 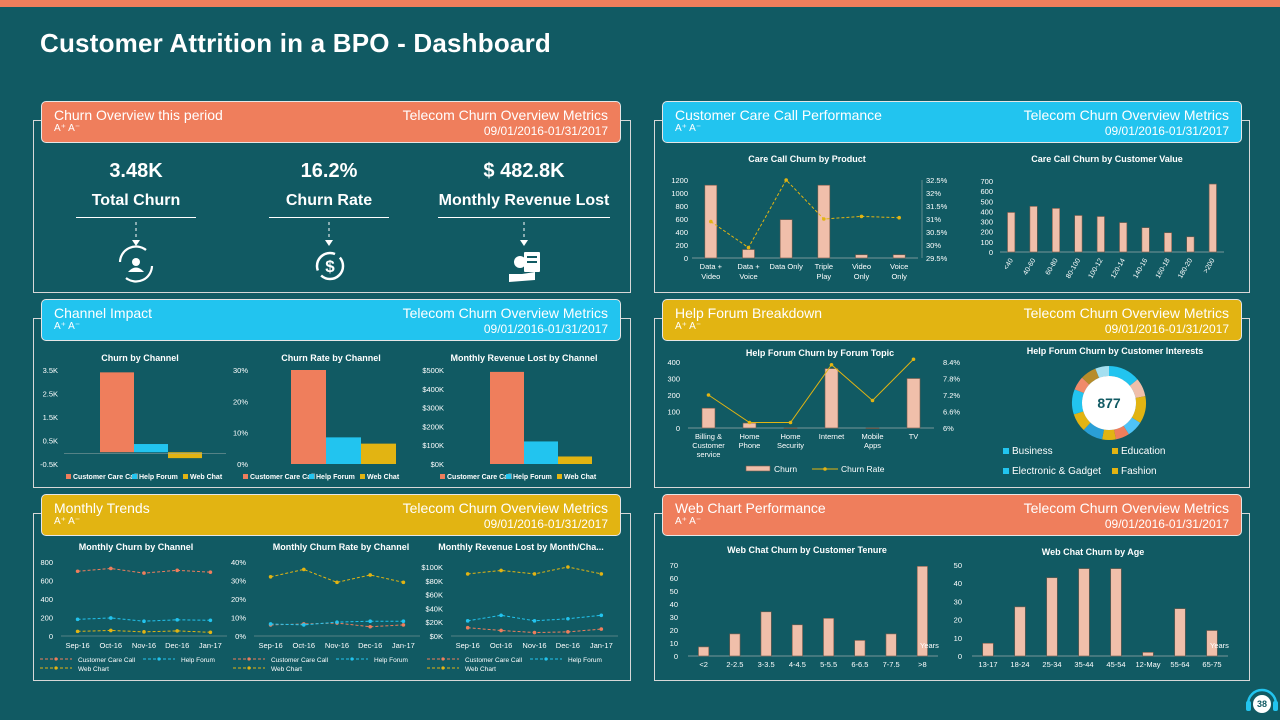 What do you see at coordinates (807, 550) in the screenshot?
I see `chart-title: Web Chat Churn by Customer Tenure` at bounding box center [807, 550].